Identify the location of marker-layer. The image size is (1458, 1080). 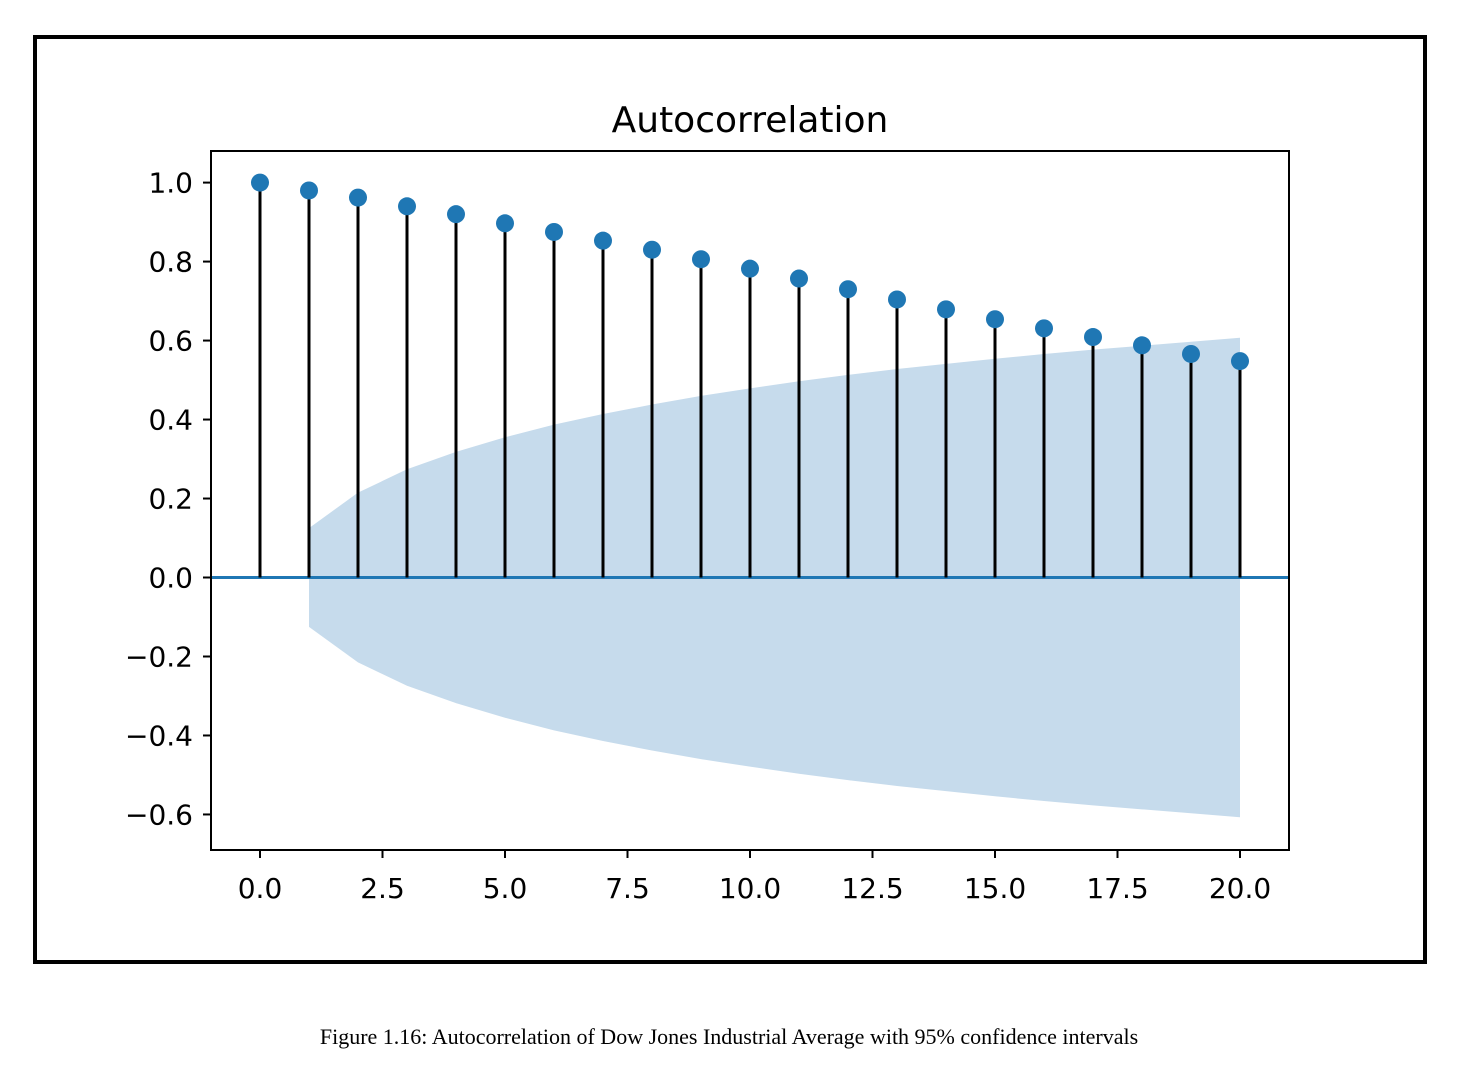
(750, 272).